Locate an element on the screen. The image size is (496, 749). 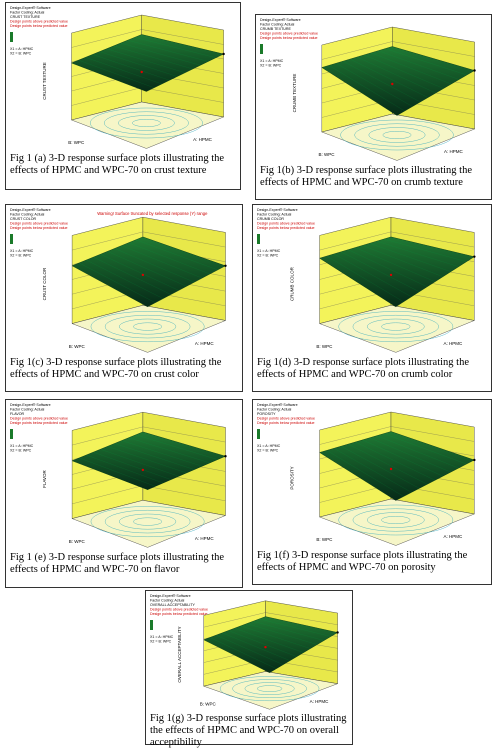
z-axis-label: POROSITY is located at coordinates (291, 477).